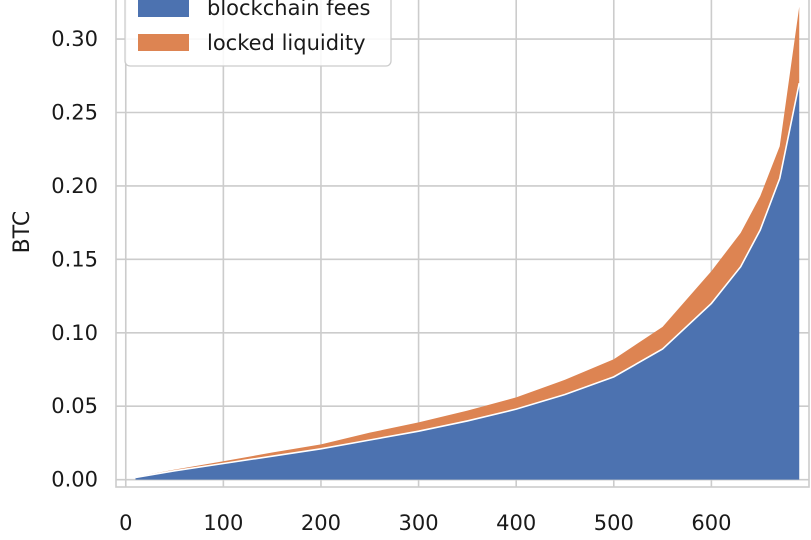 The width and height of the screenshot is (811, 540). What do you see at coordinates (22, 232) in the screenshot?
I see `y-axis-label: BTC` at bounding box center [22, 232].